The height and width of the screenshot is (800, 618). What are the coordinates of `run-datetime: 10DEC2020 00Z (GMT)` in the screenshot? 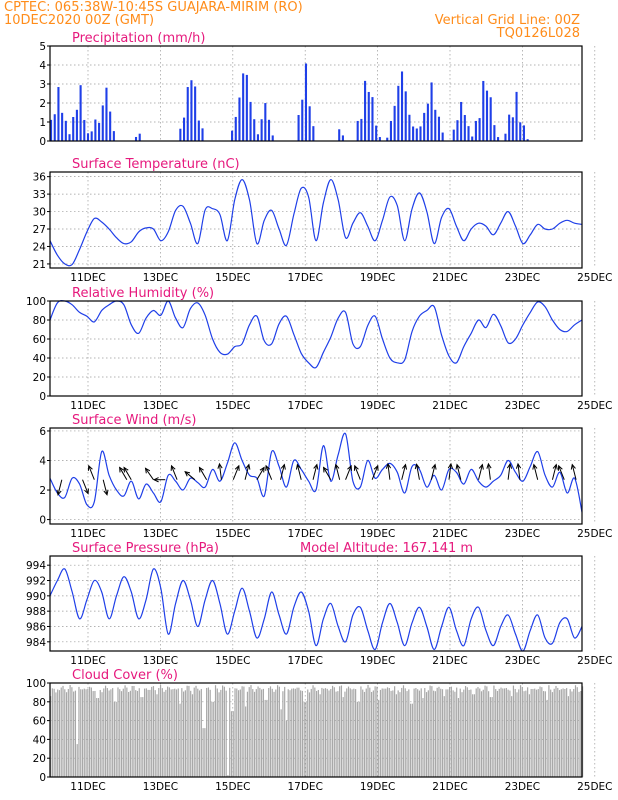 It's located at (79, 20).